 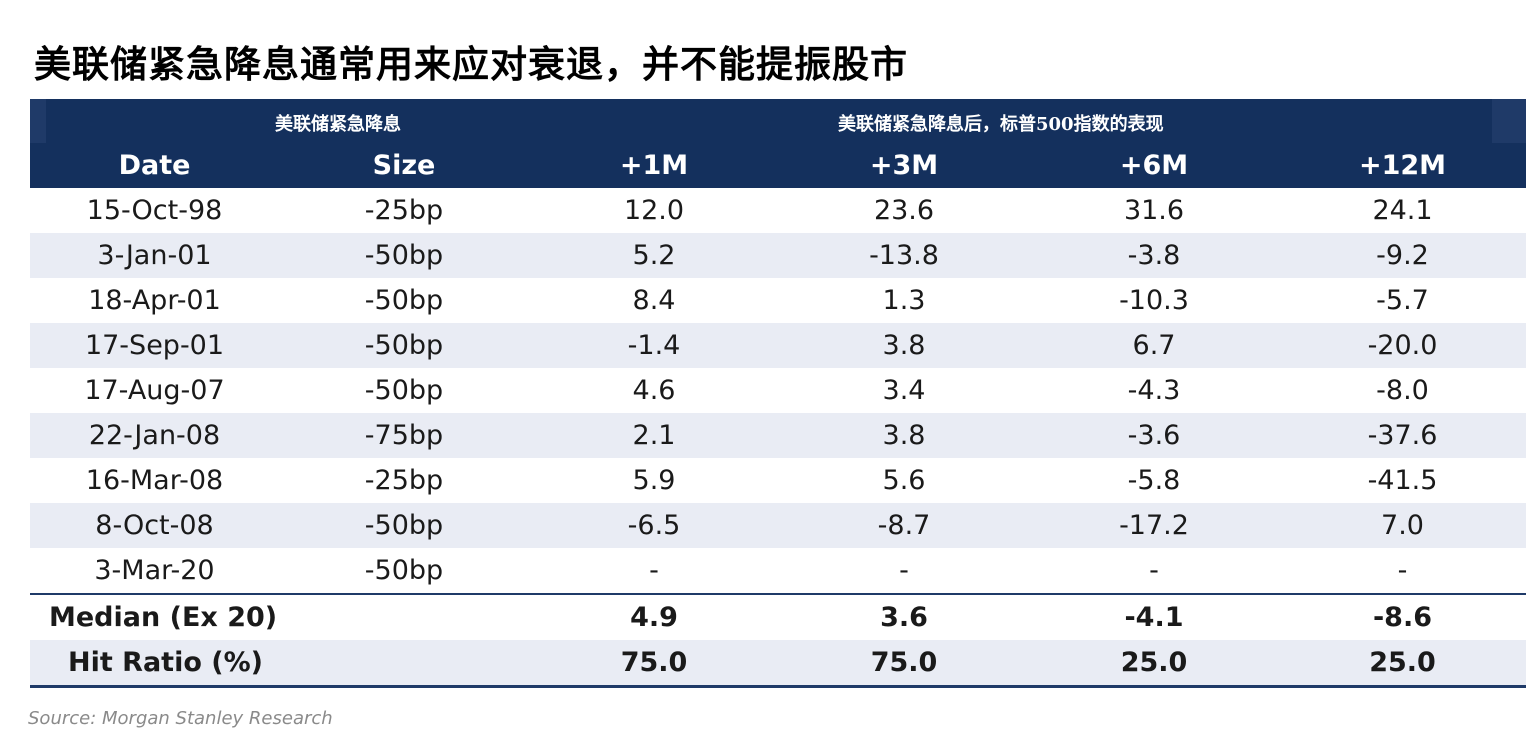 I want to click on cell-6m: -4.3, so click(x=1154, y=390).